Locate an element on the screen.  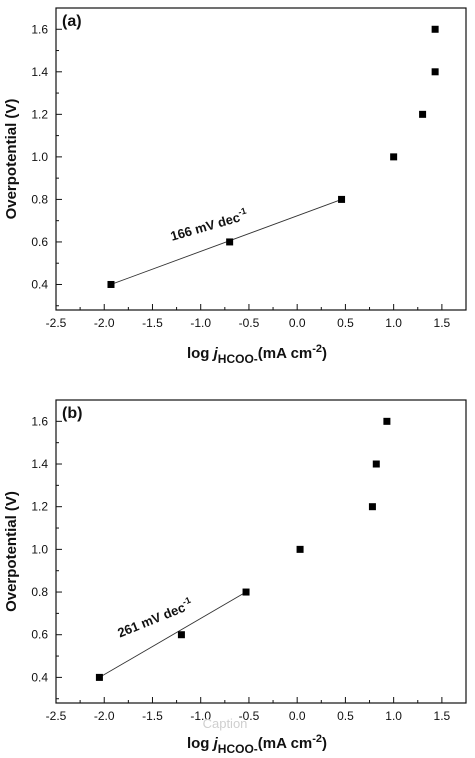
watermark-text: Caption is located at coordinates (225, 723).